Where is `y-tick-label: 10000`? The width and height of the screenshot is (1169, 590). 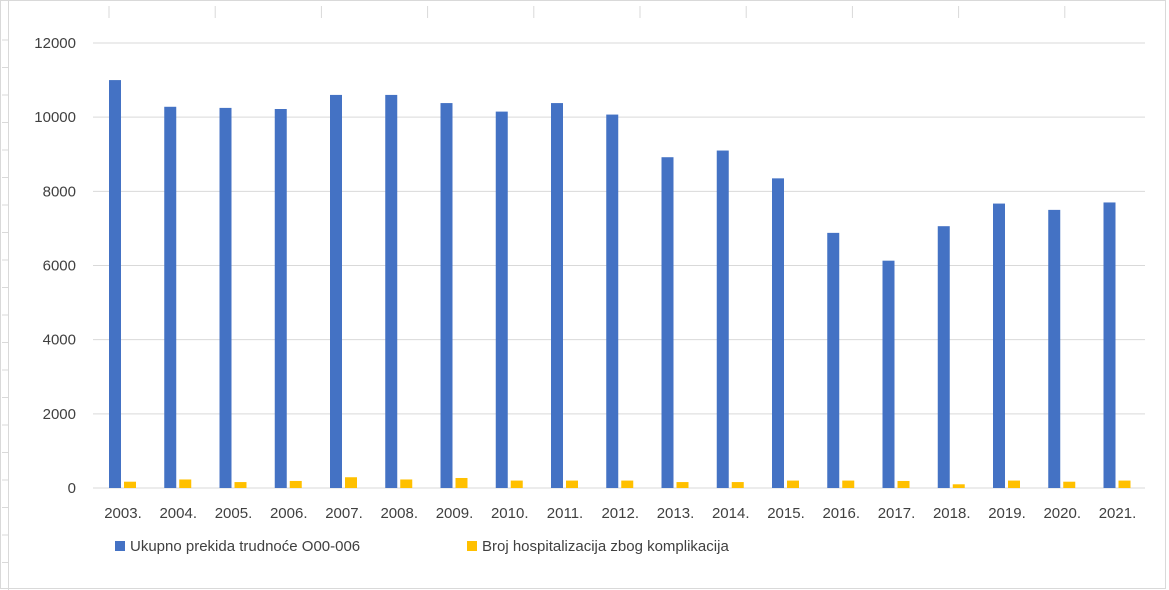 y-tick-label: 10000 is located at coordinates (55, 117).